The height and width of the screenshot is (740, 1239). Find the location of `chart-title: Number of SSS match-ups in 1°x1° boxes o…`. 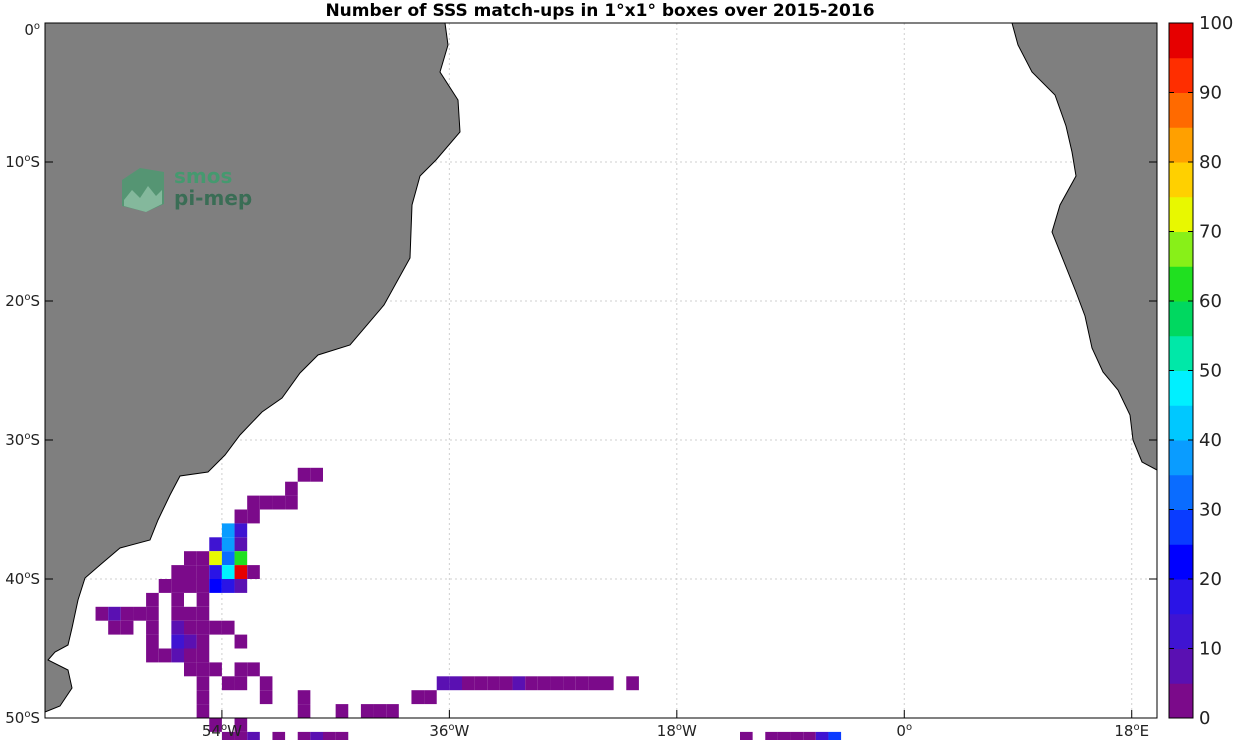

chart-title: Number of SSS match-ups in 1°x1° boxes o… is located at coordinates (599, 11).